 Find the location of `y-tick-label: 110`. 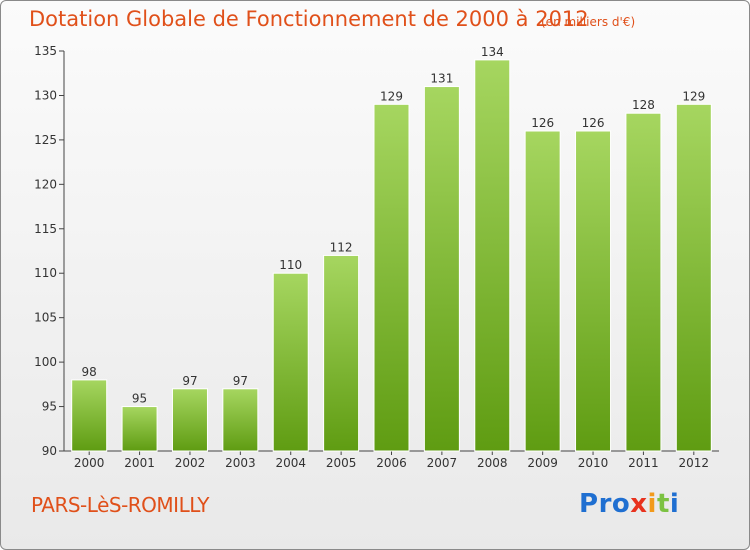

y-tick-label: 110 is located at coordinates (45, 273).